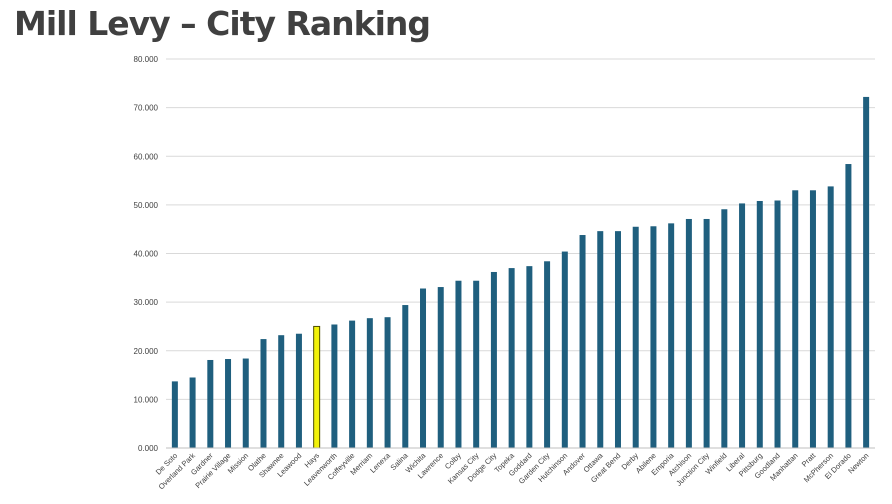  What do you see at coordinates (866, 272) in the screenshot?
I see `bar-newton` at bounding box center [866, 272].